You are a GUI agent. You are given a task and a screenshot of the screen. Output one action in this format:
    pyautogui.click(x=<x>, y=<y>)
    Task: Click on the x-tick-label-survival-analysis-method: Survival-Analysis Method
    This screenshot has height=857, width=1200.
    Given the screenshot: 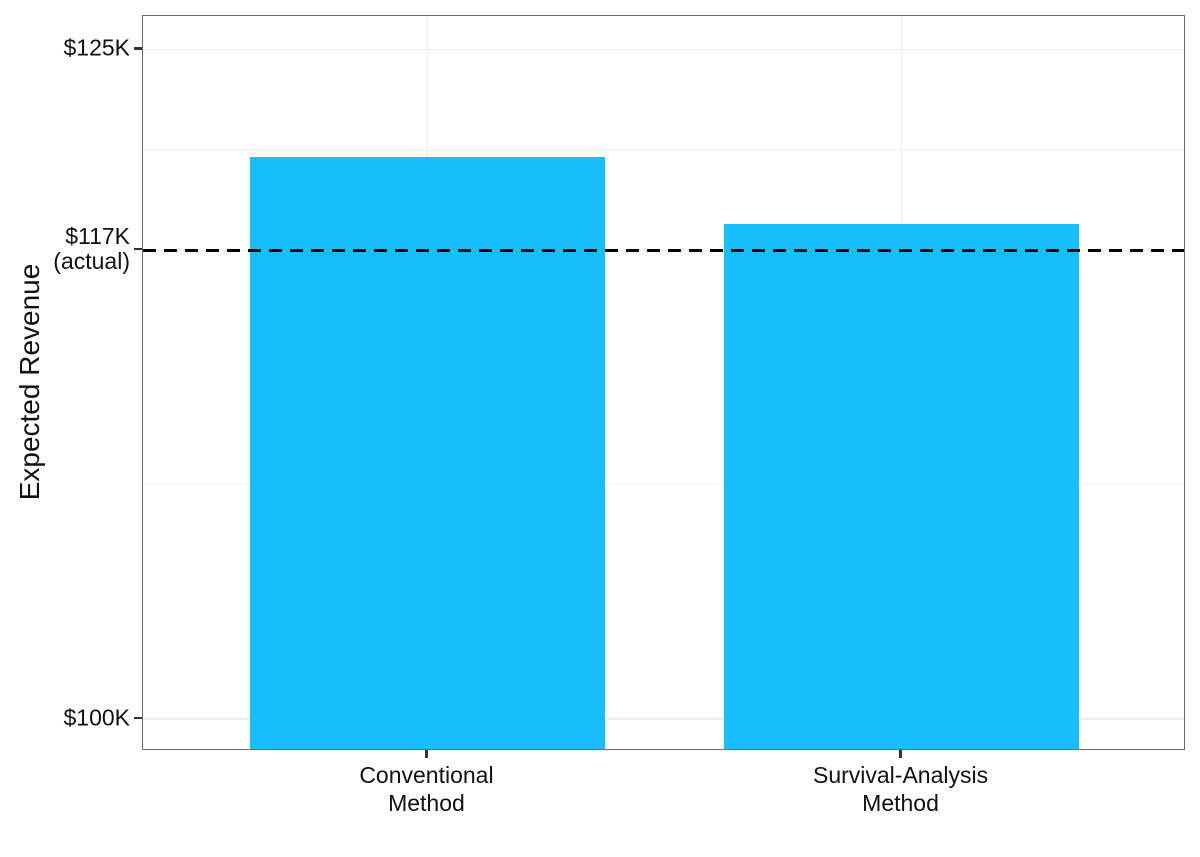 What is the action you would take?
    pyautogui.click(x=900, y=789)
    